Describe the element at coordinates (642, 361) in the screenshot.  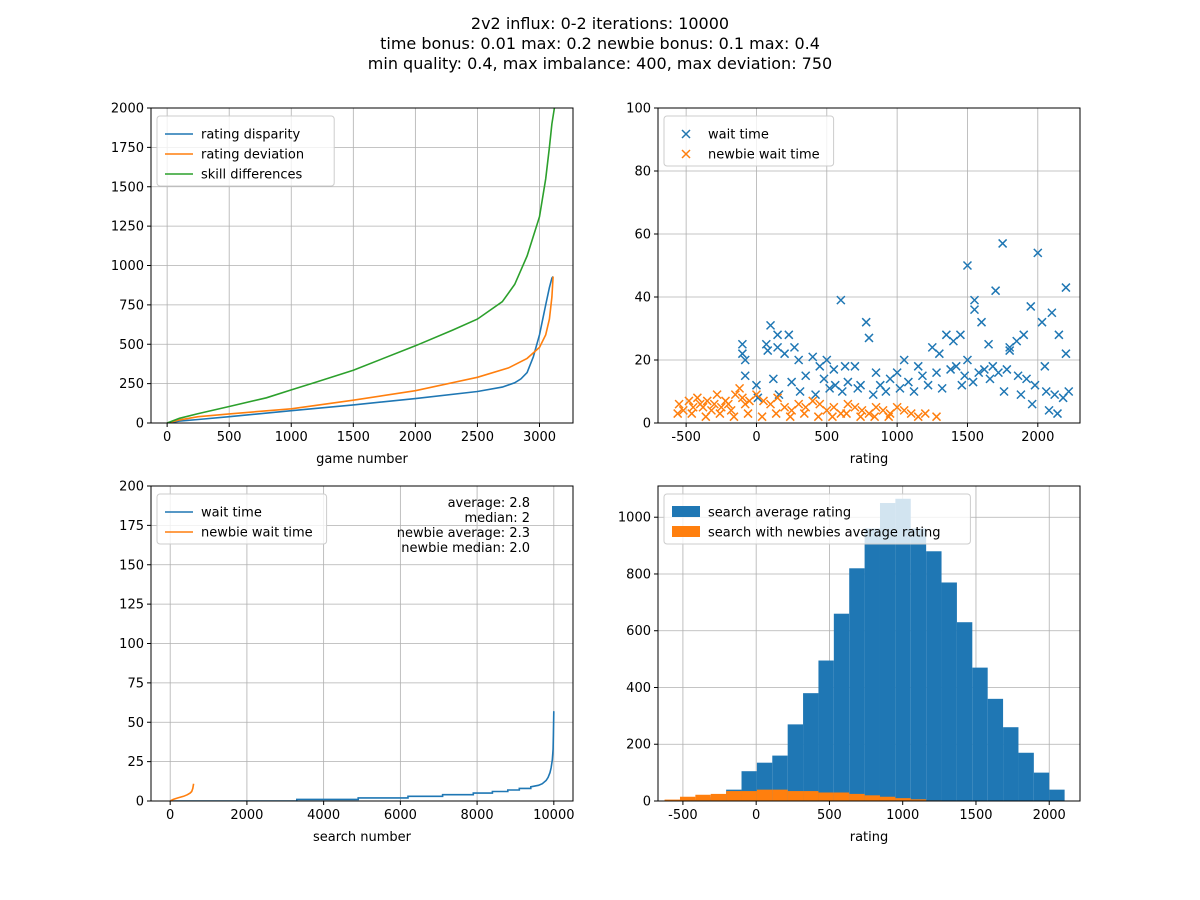
I see `y-tick-label: 20` at that location.